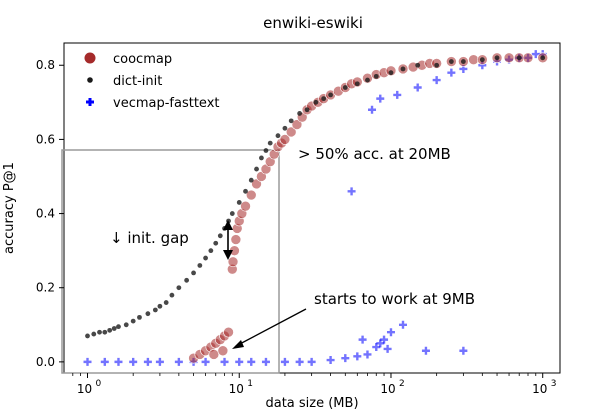 This screenshot has height=416, width=598. I want to click on legend-marker-coocmap, so click(90, 58).